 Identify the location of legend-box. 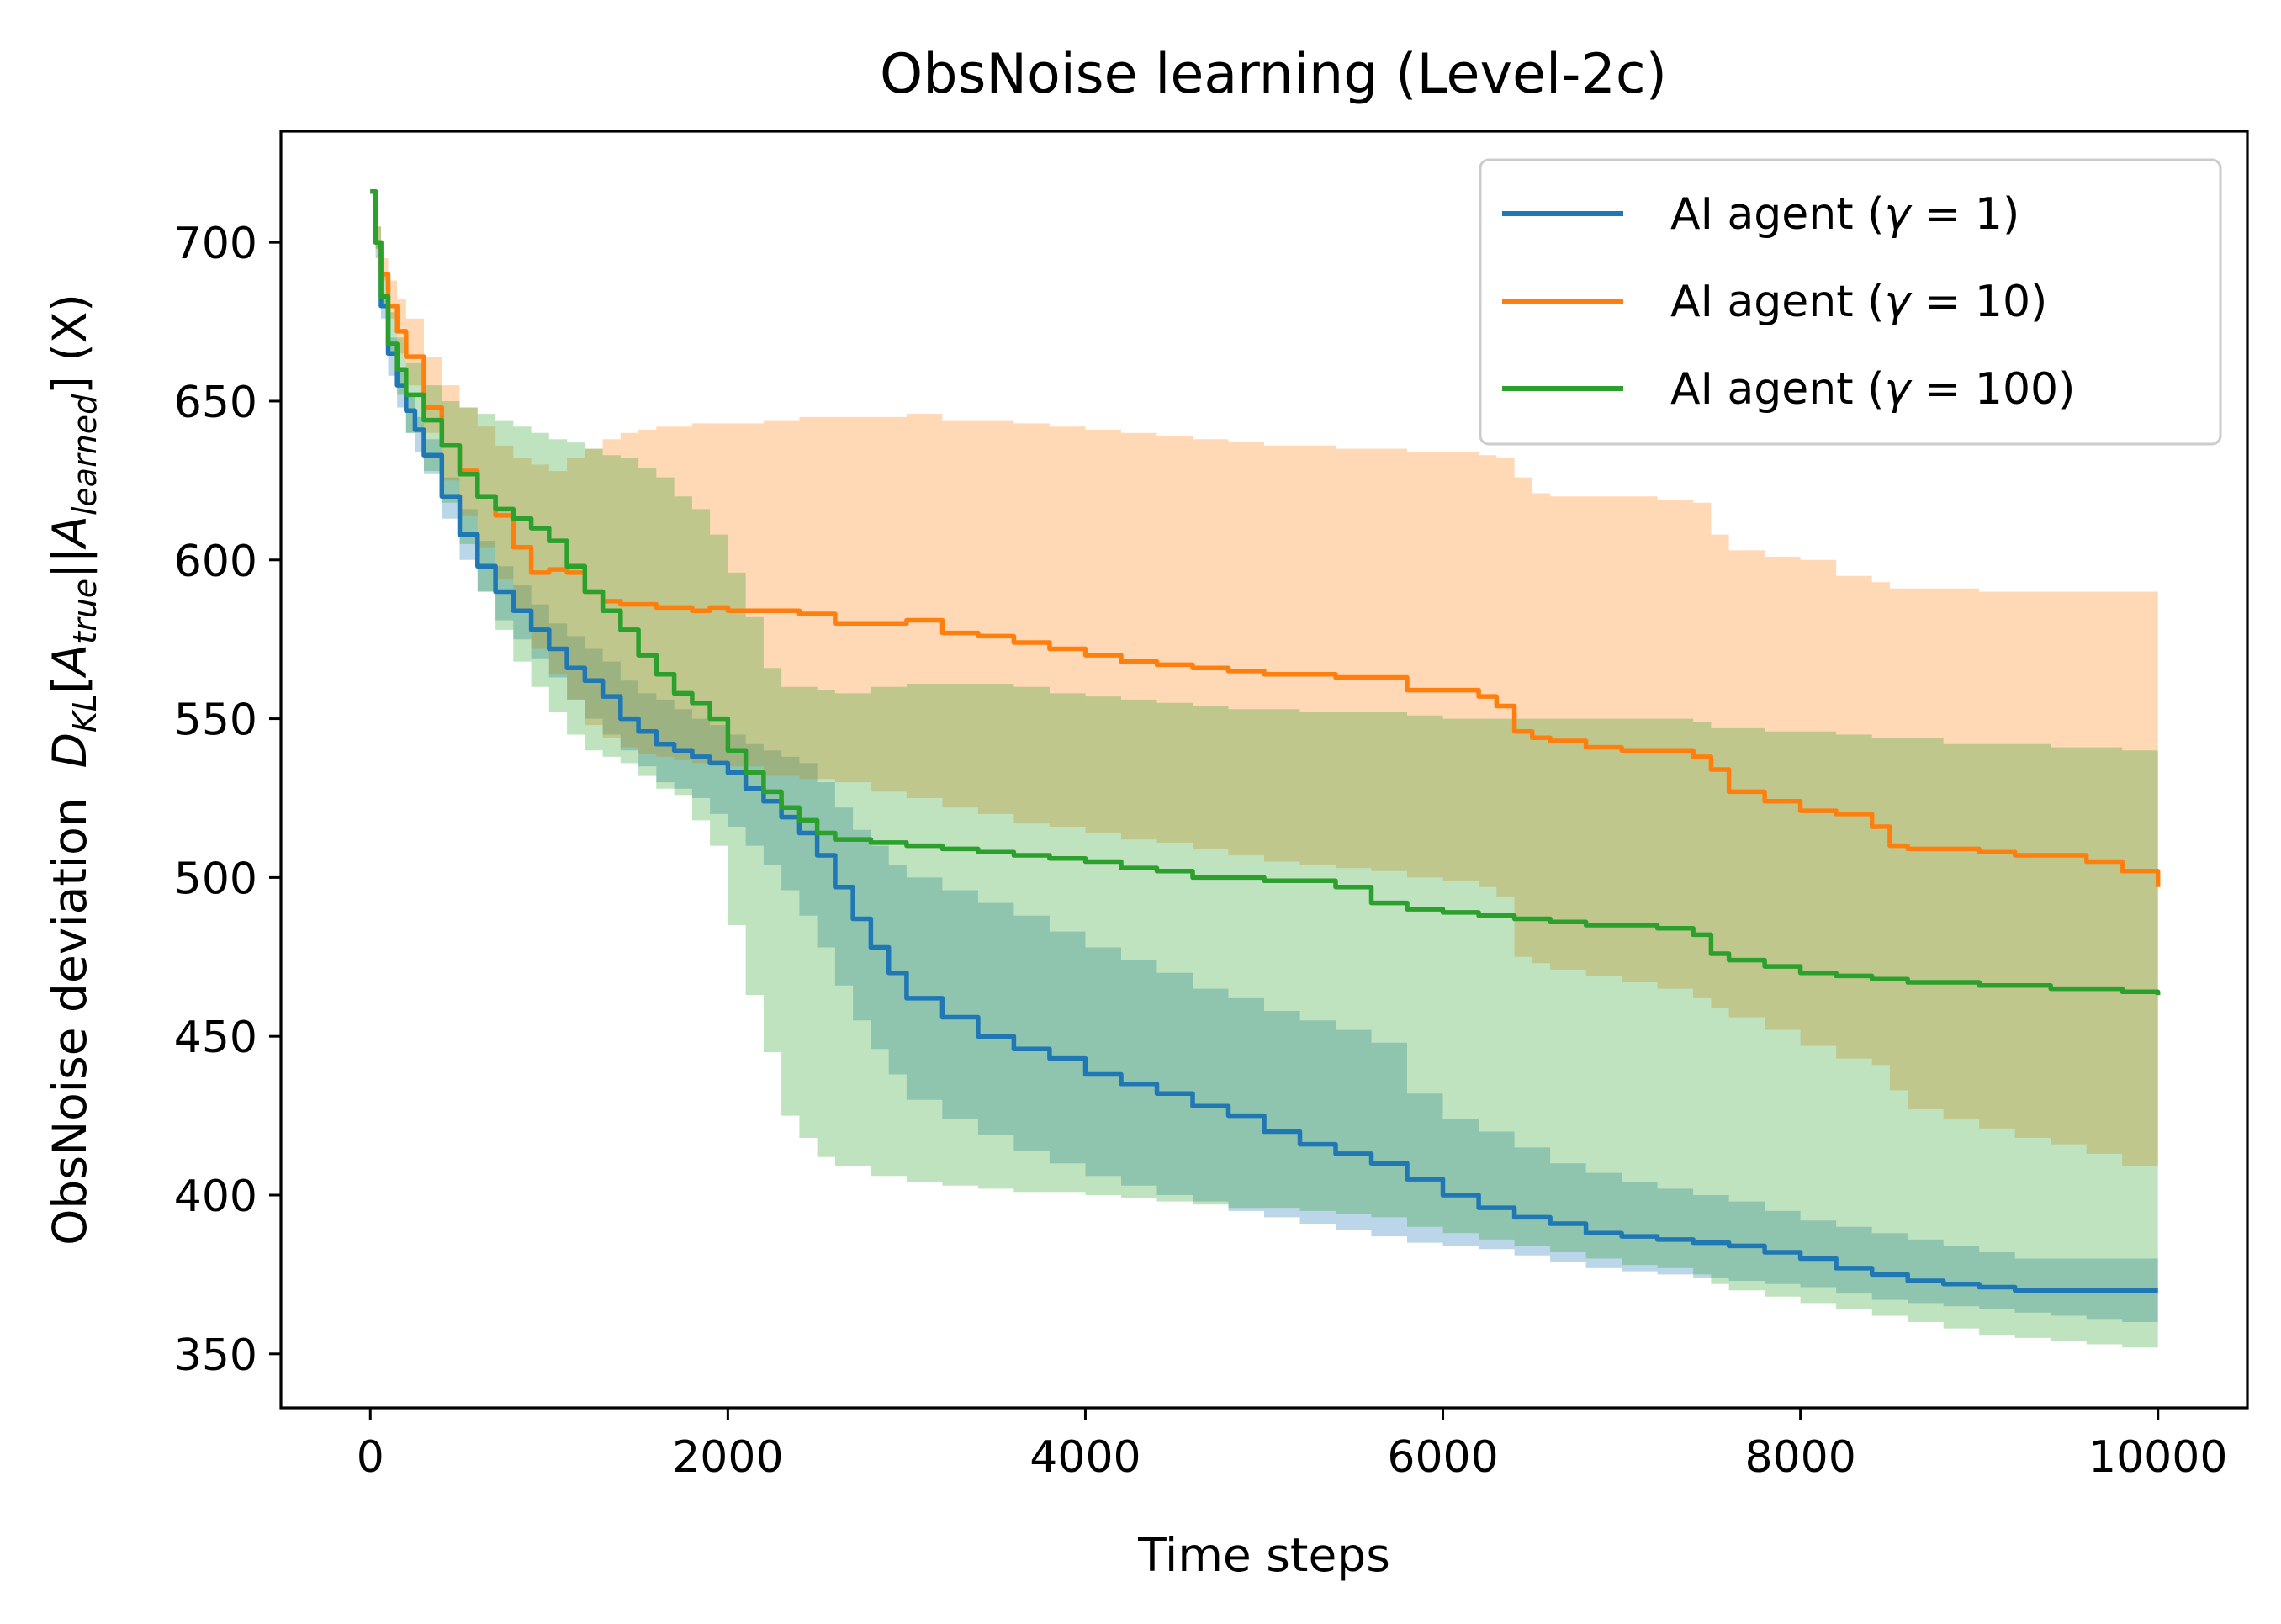
(1850, 302).